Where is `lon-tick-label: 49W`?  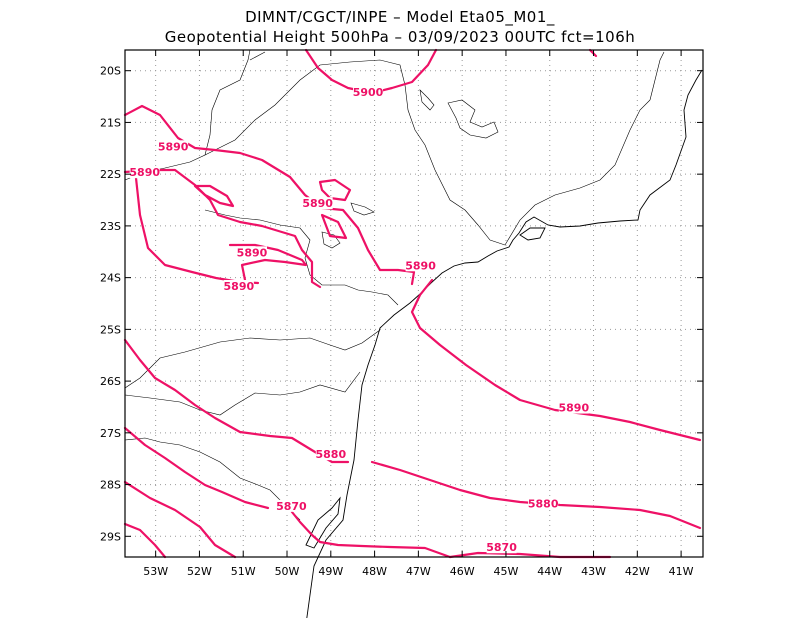 lon-tick-label: 49W is located at coordinates (330, 571).